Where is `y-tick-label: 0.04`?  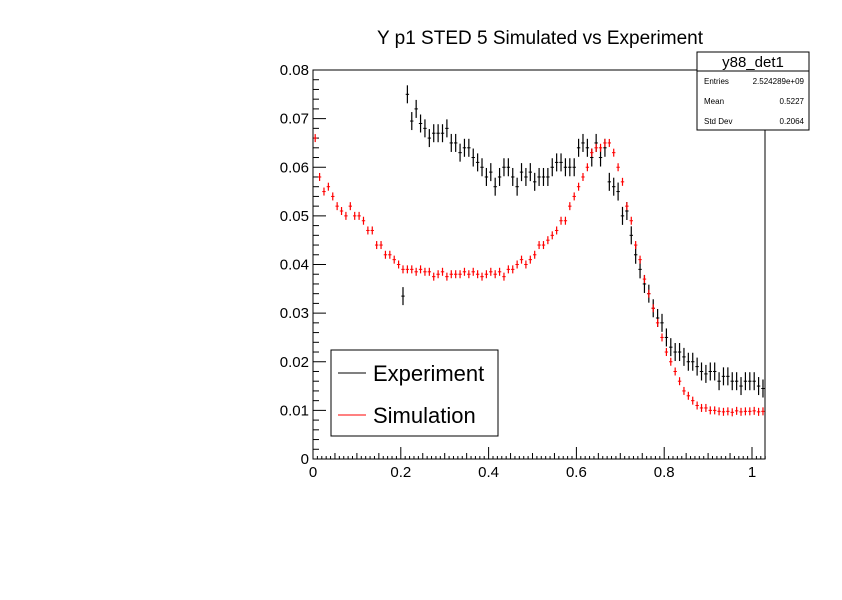
y-tick-label: 0.04 is located at coordinates (294, 265).